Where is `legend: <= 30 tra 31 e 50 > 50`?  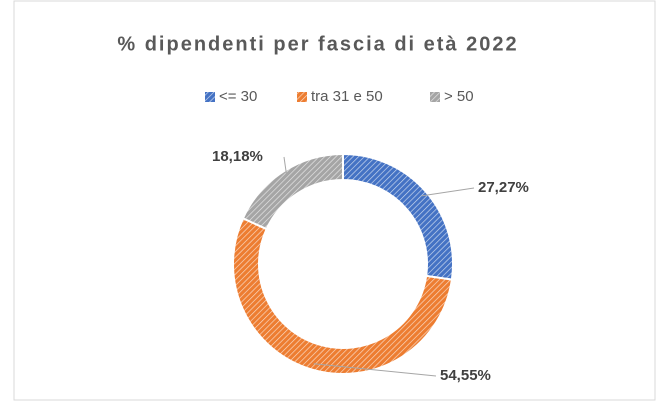 legend: <= 30 tra 31 e 50 > 50 is located at coordinates (339, 96).